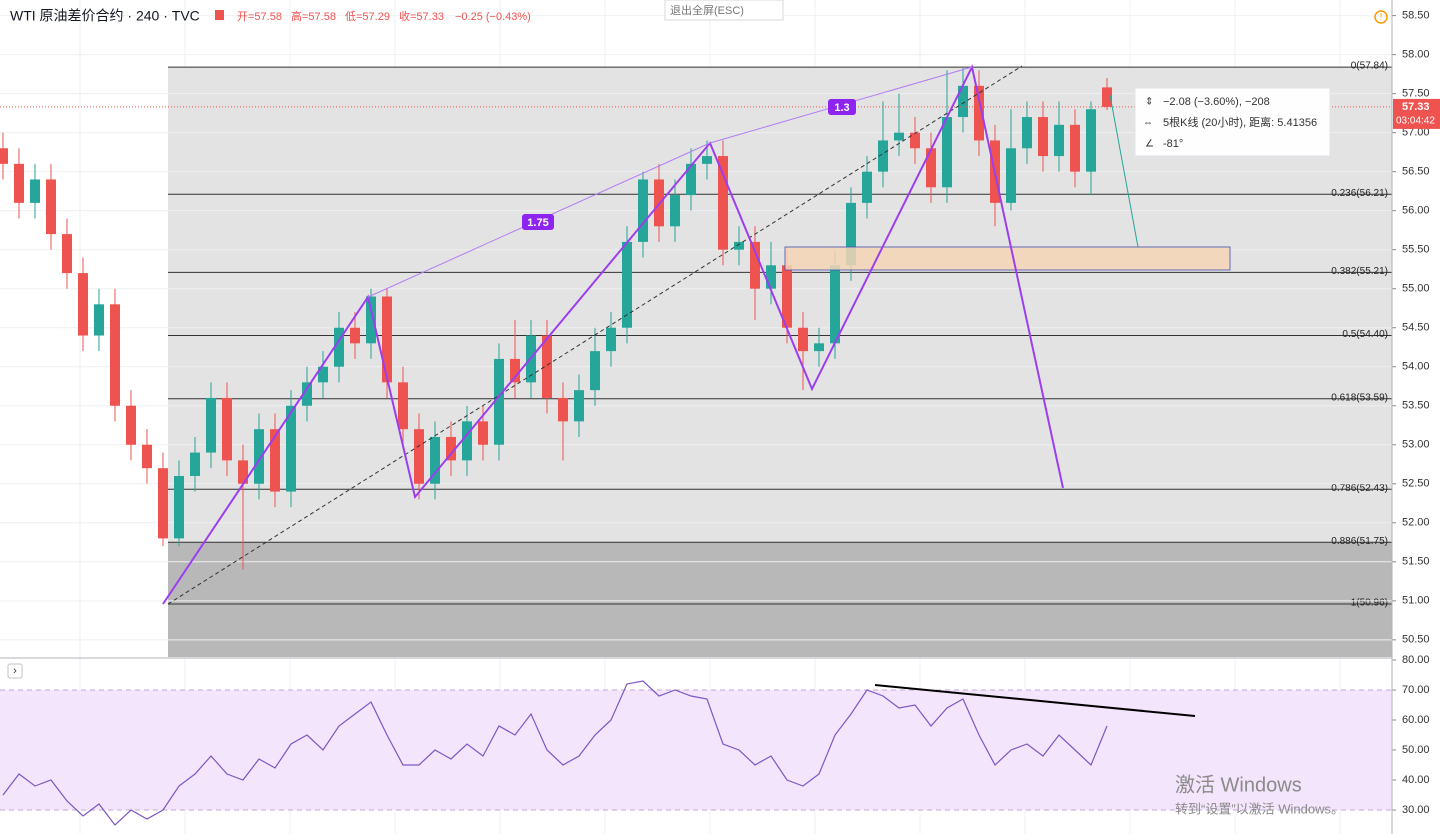 The height and width of the screenshot is (834, 1440). What do you see at coordinates (1416, 133) in the screenshot?
I see `y-tick-label: 57.00` at bounding box center [1416, 133].